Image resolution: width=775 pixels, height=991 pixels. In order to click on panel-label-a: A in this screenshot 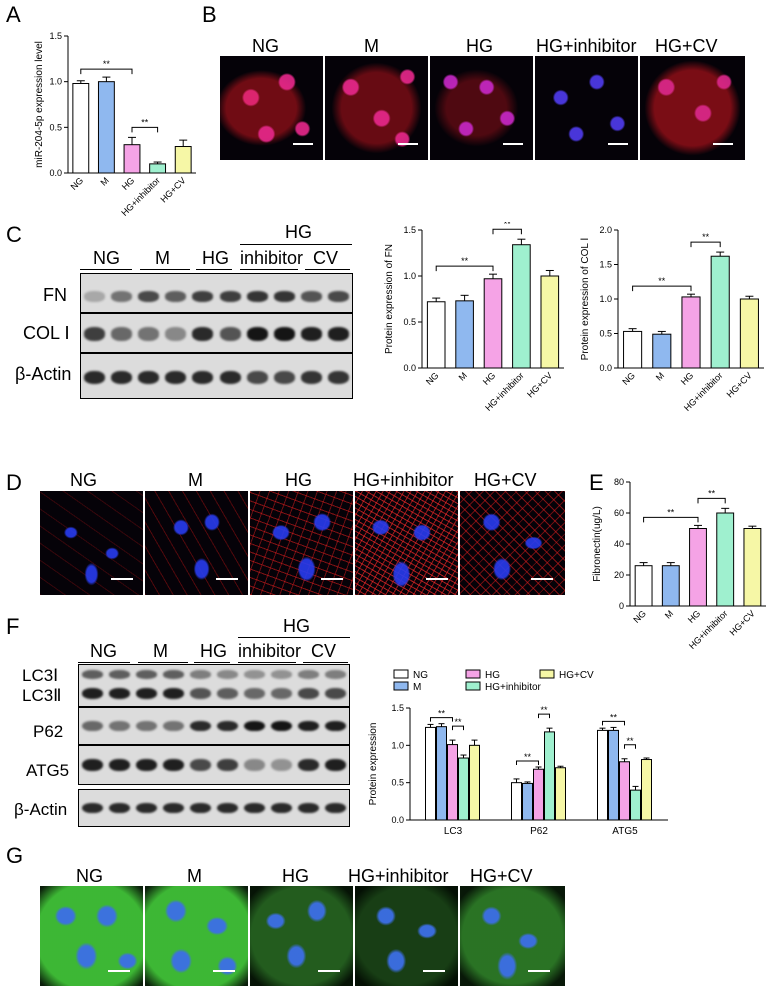, I will do `click(13, 14)`.